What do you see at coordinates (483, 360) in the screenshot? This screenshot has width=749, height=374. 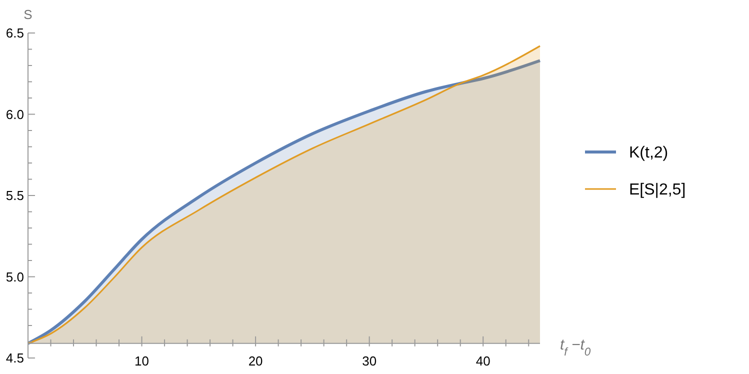 I see `x-tick-label: 40` at bounding box center [483, 360].